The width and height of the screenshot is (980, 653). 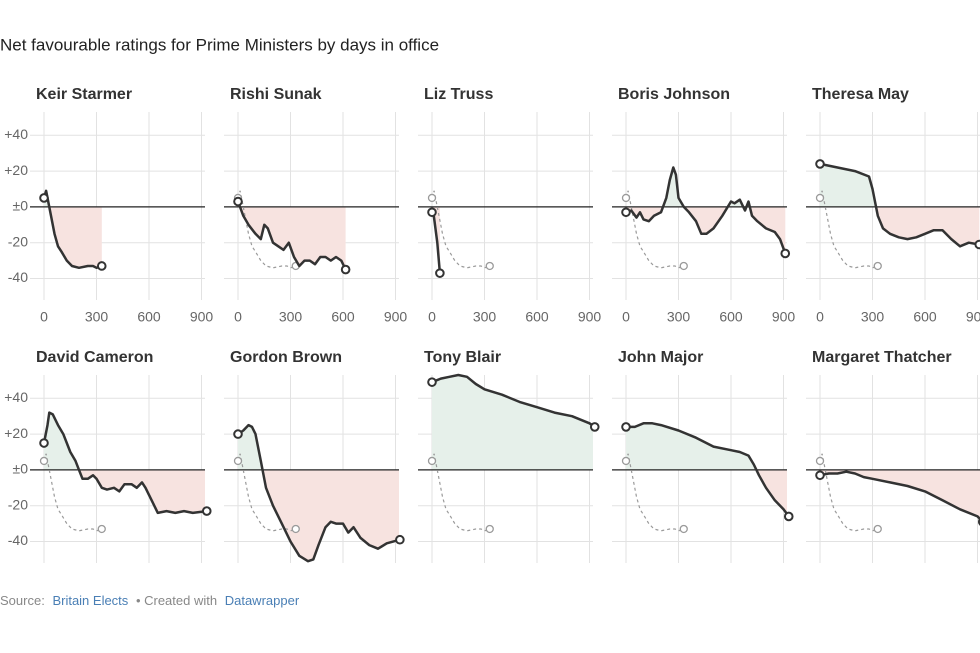 I want to click on y-tick-label: -40, so click(x=18, y=277).